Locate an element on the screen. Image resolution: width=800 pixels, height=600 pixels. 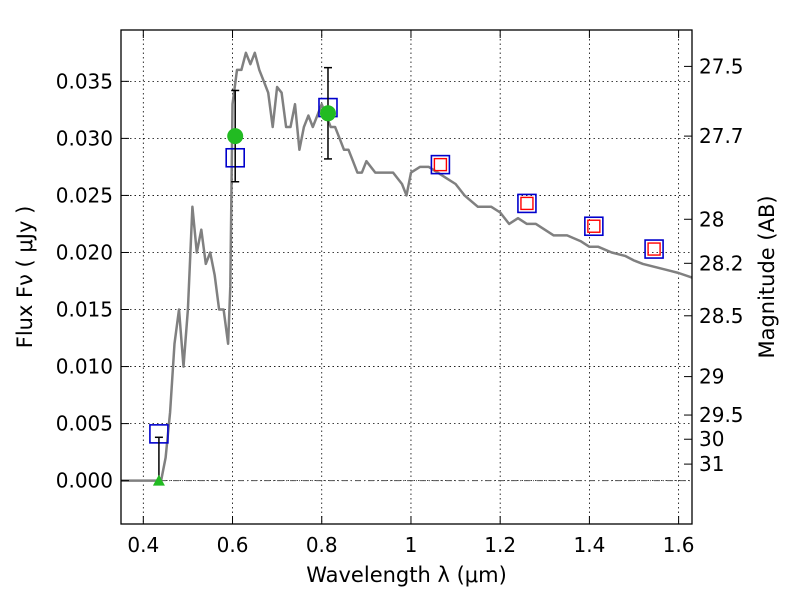
x-tick-label: 0.8 is located at coordinates (322, 545).